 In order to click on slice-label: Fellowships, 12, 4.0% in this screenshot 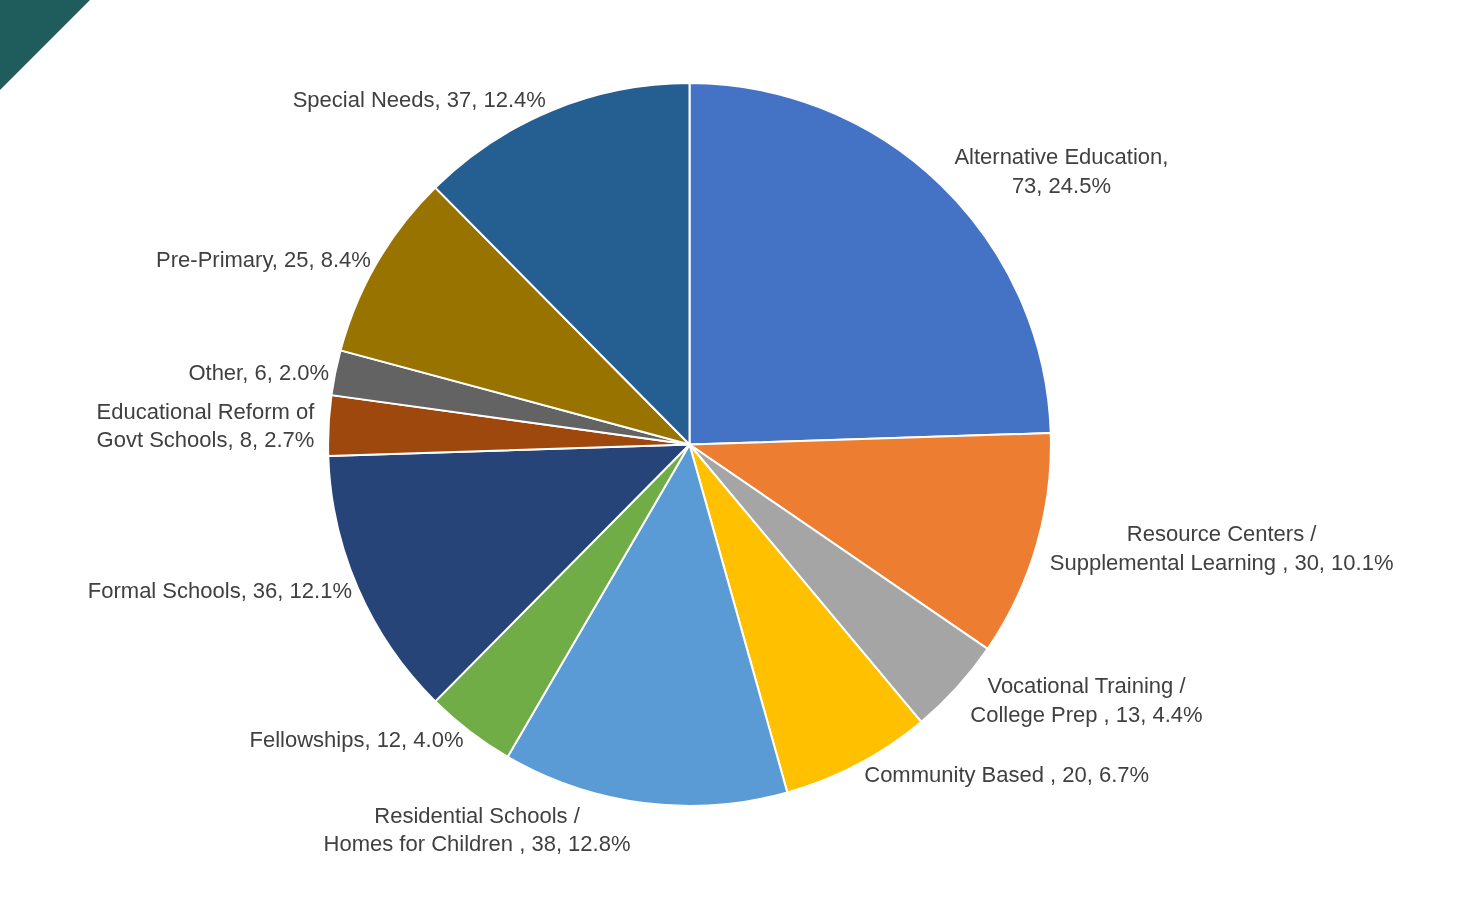, I will do `click(356, 739)`.